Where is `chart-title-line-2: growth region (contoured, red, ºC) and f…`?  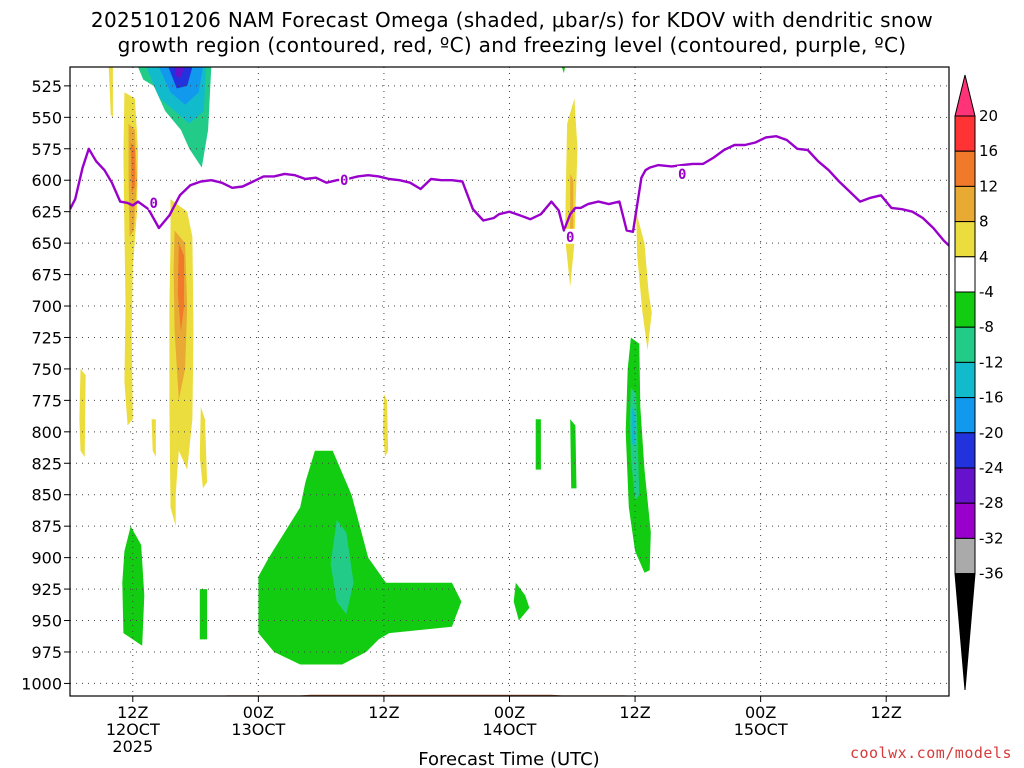
chart-title-line-2: growth region (contoured, red, ºC) and f… is located at coordinates (512, 45).